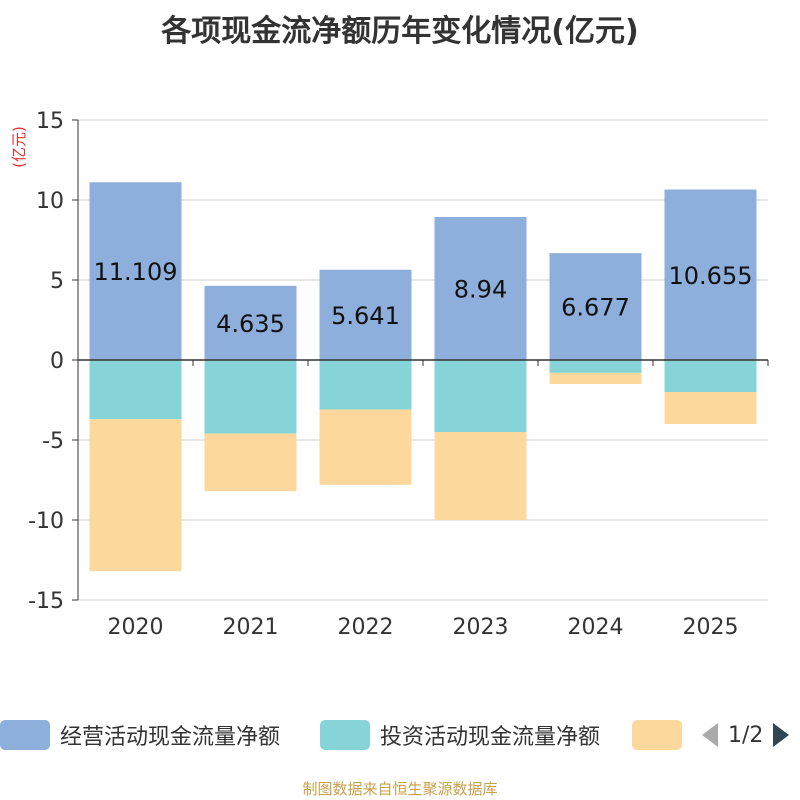 The width and height of the screenshot is (800, 800). I want to click on y-tick-label: -5, so click(53, 441).